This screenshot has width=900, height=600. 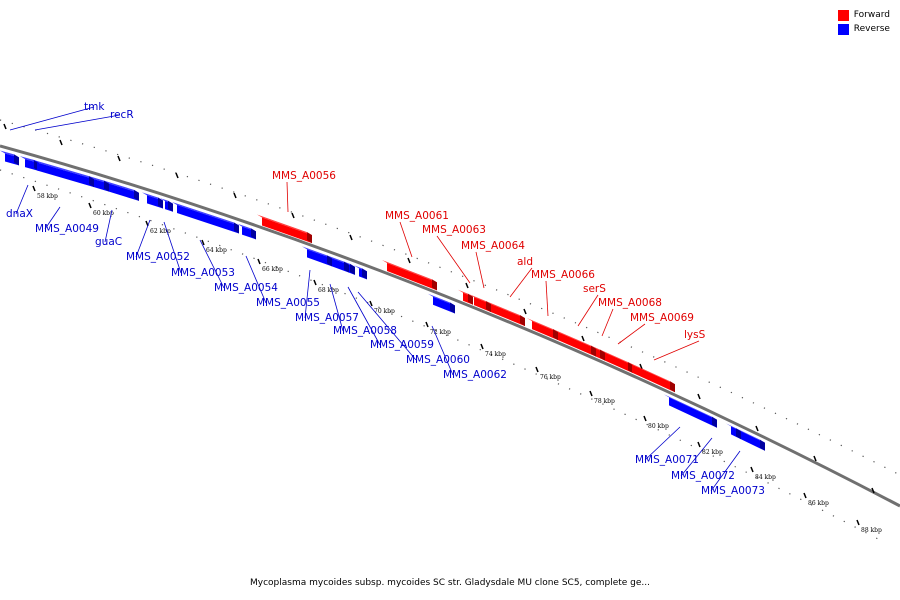 What do you see at coordinates (384, 311) in the screenshot?
I see `ruler-tick-label: 70 kbp` at bounding box center [384, 311].